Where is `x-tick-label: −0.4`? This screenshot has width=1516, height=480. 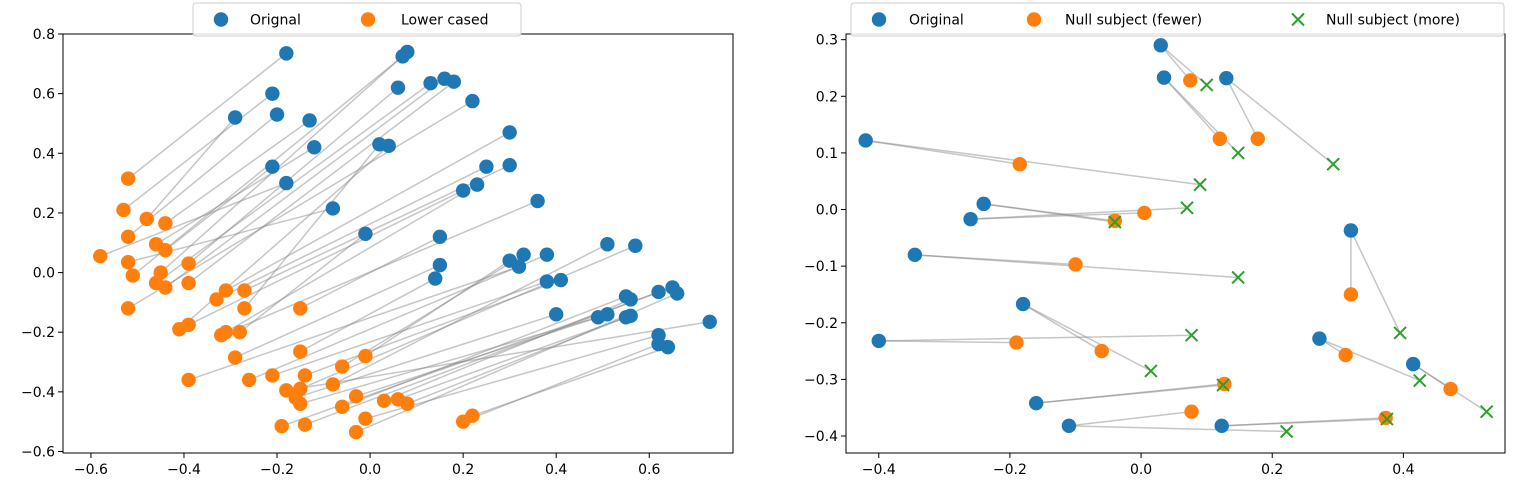 x-tick-label: −0.4 is located at coordinates (879, 470).